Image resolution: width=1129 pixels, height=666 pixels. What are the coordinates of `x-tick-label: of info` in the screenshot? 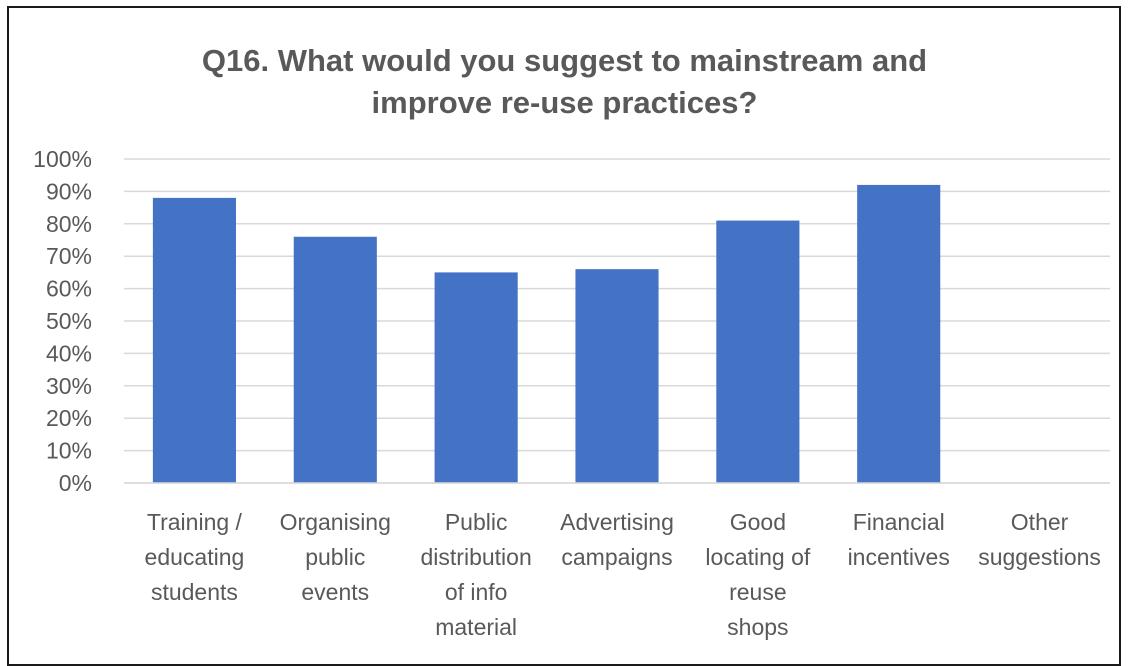 It's located at (476, 592).